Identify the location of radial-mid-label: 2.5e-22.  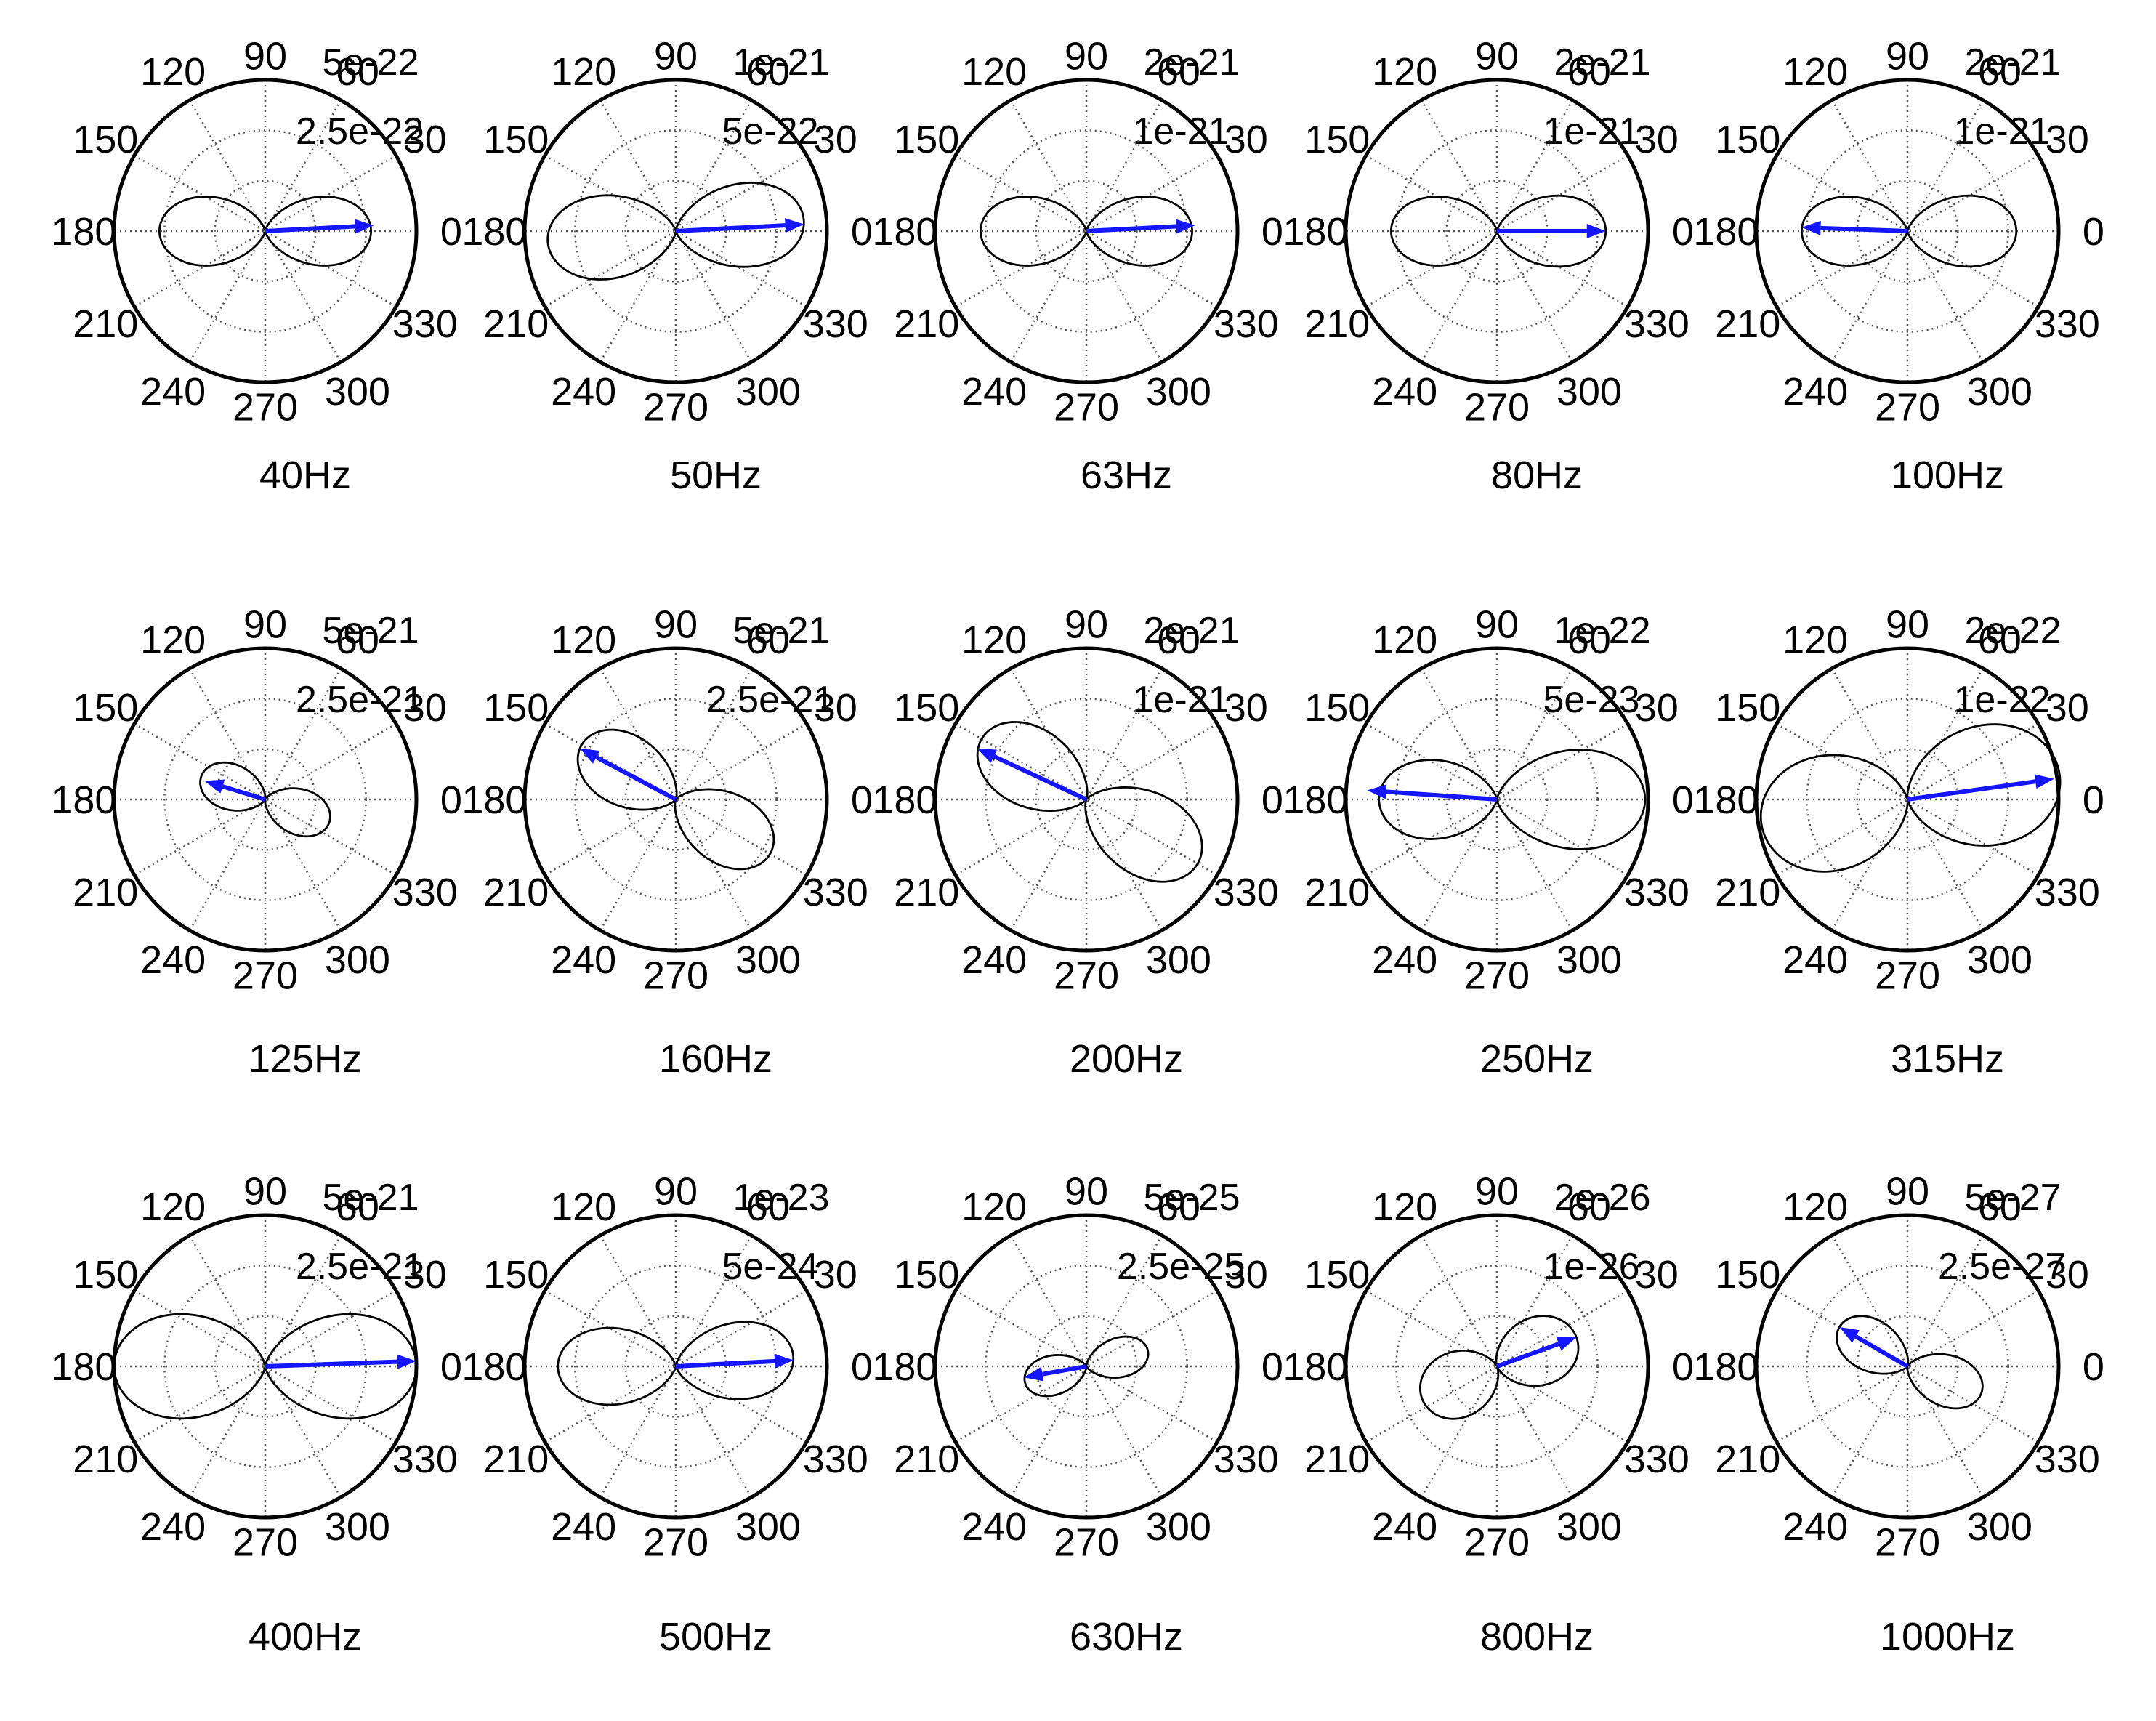
(360, 131).